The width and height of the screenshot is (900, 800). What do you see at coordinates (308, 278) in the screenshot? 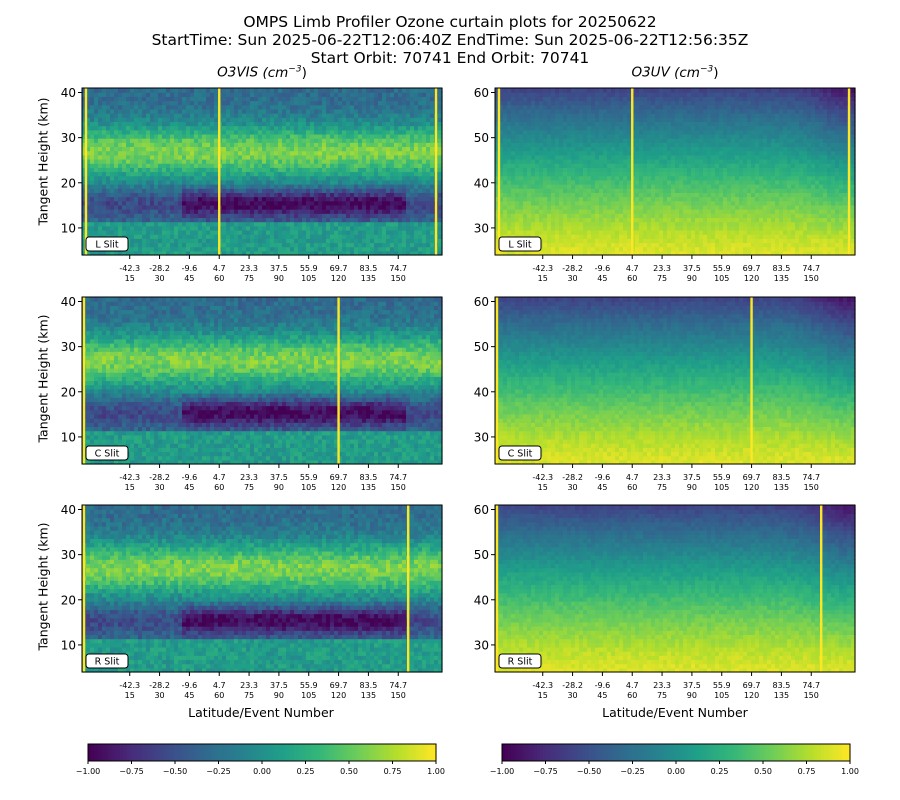
I see `x-tick-label-event: 105` at bounding box center [308, 278].